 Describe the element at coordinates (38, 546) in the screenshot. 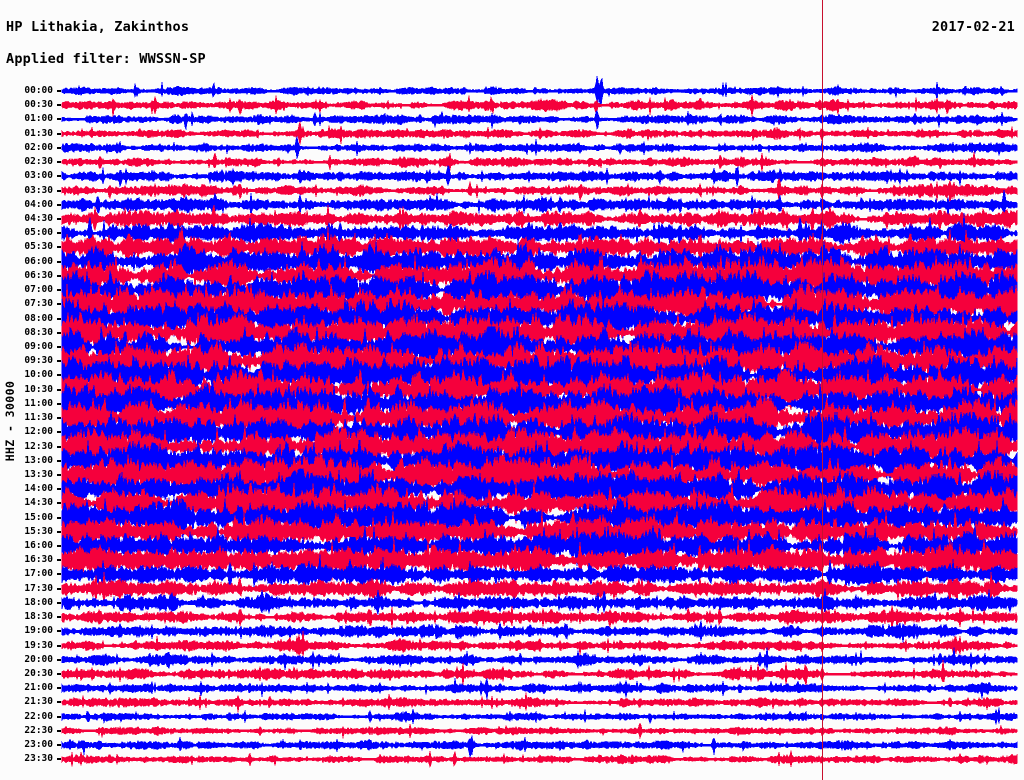

I see `time-label: 16:00` at that location.